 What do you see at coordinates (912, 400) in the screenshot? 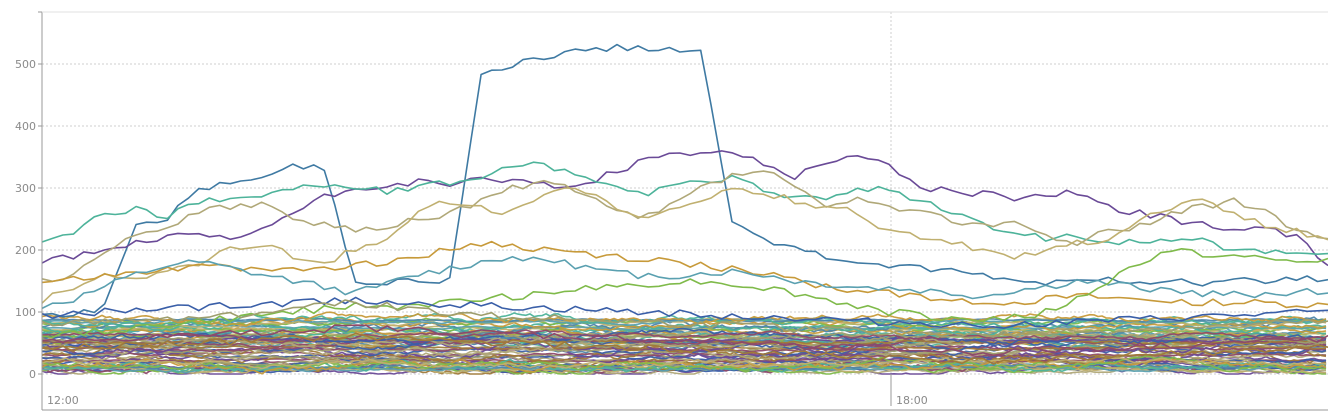
I see `x-tick-label: 18:00` at bounding box center [912, 400].